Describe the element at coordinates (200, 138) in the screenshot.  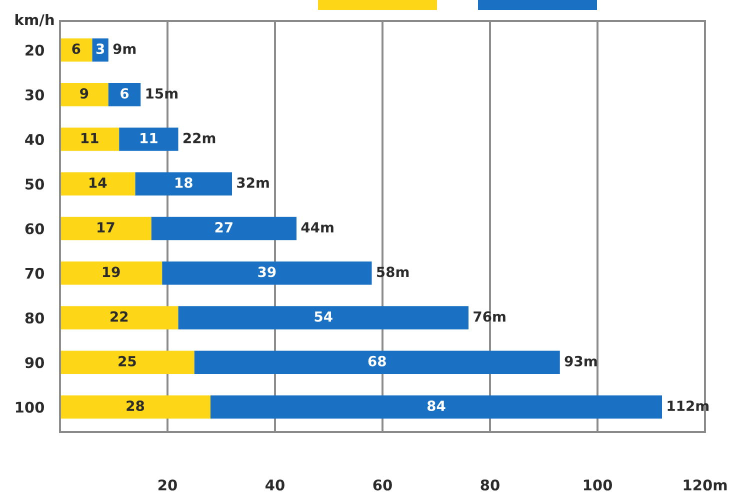
I see `total-label: 22m` at that location.